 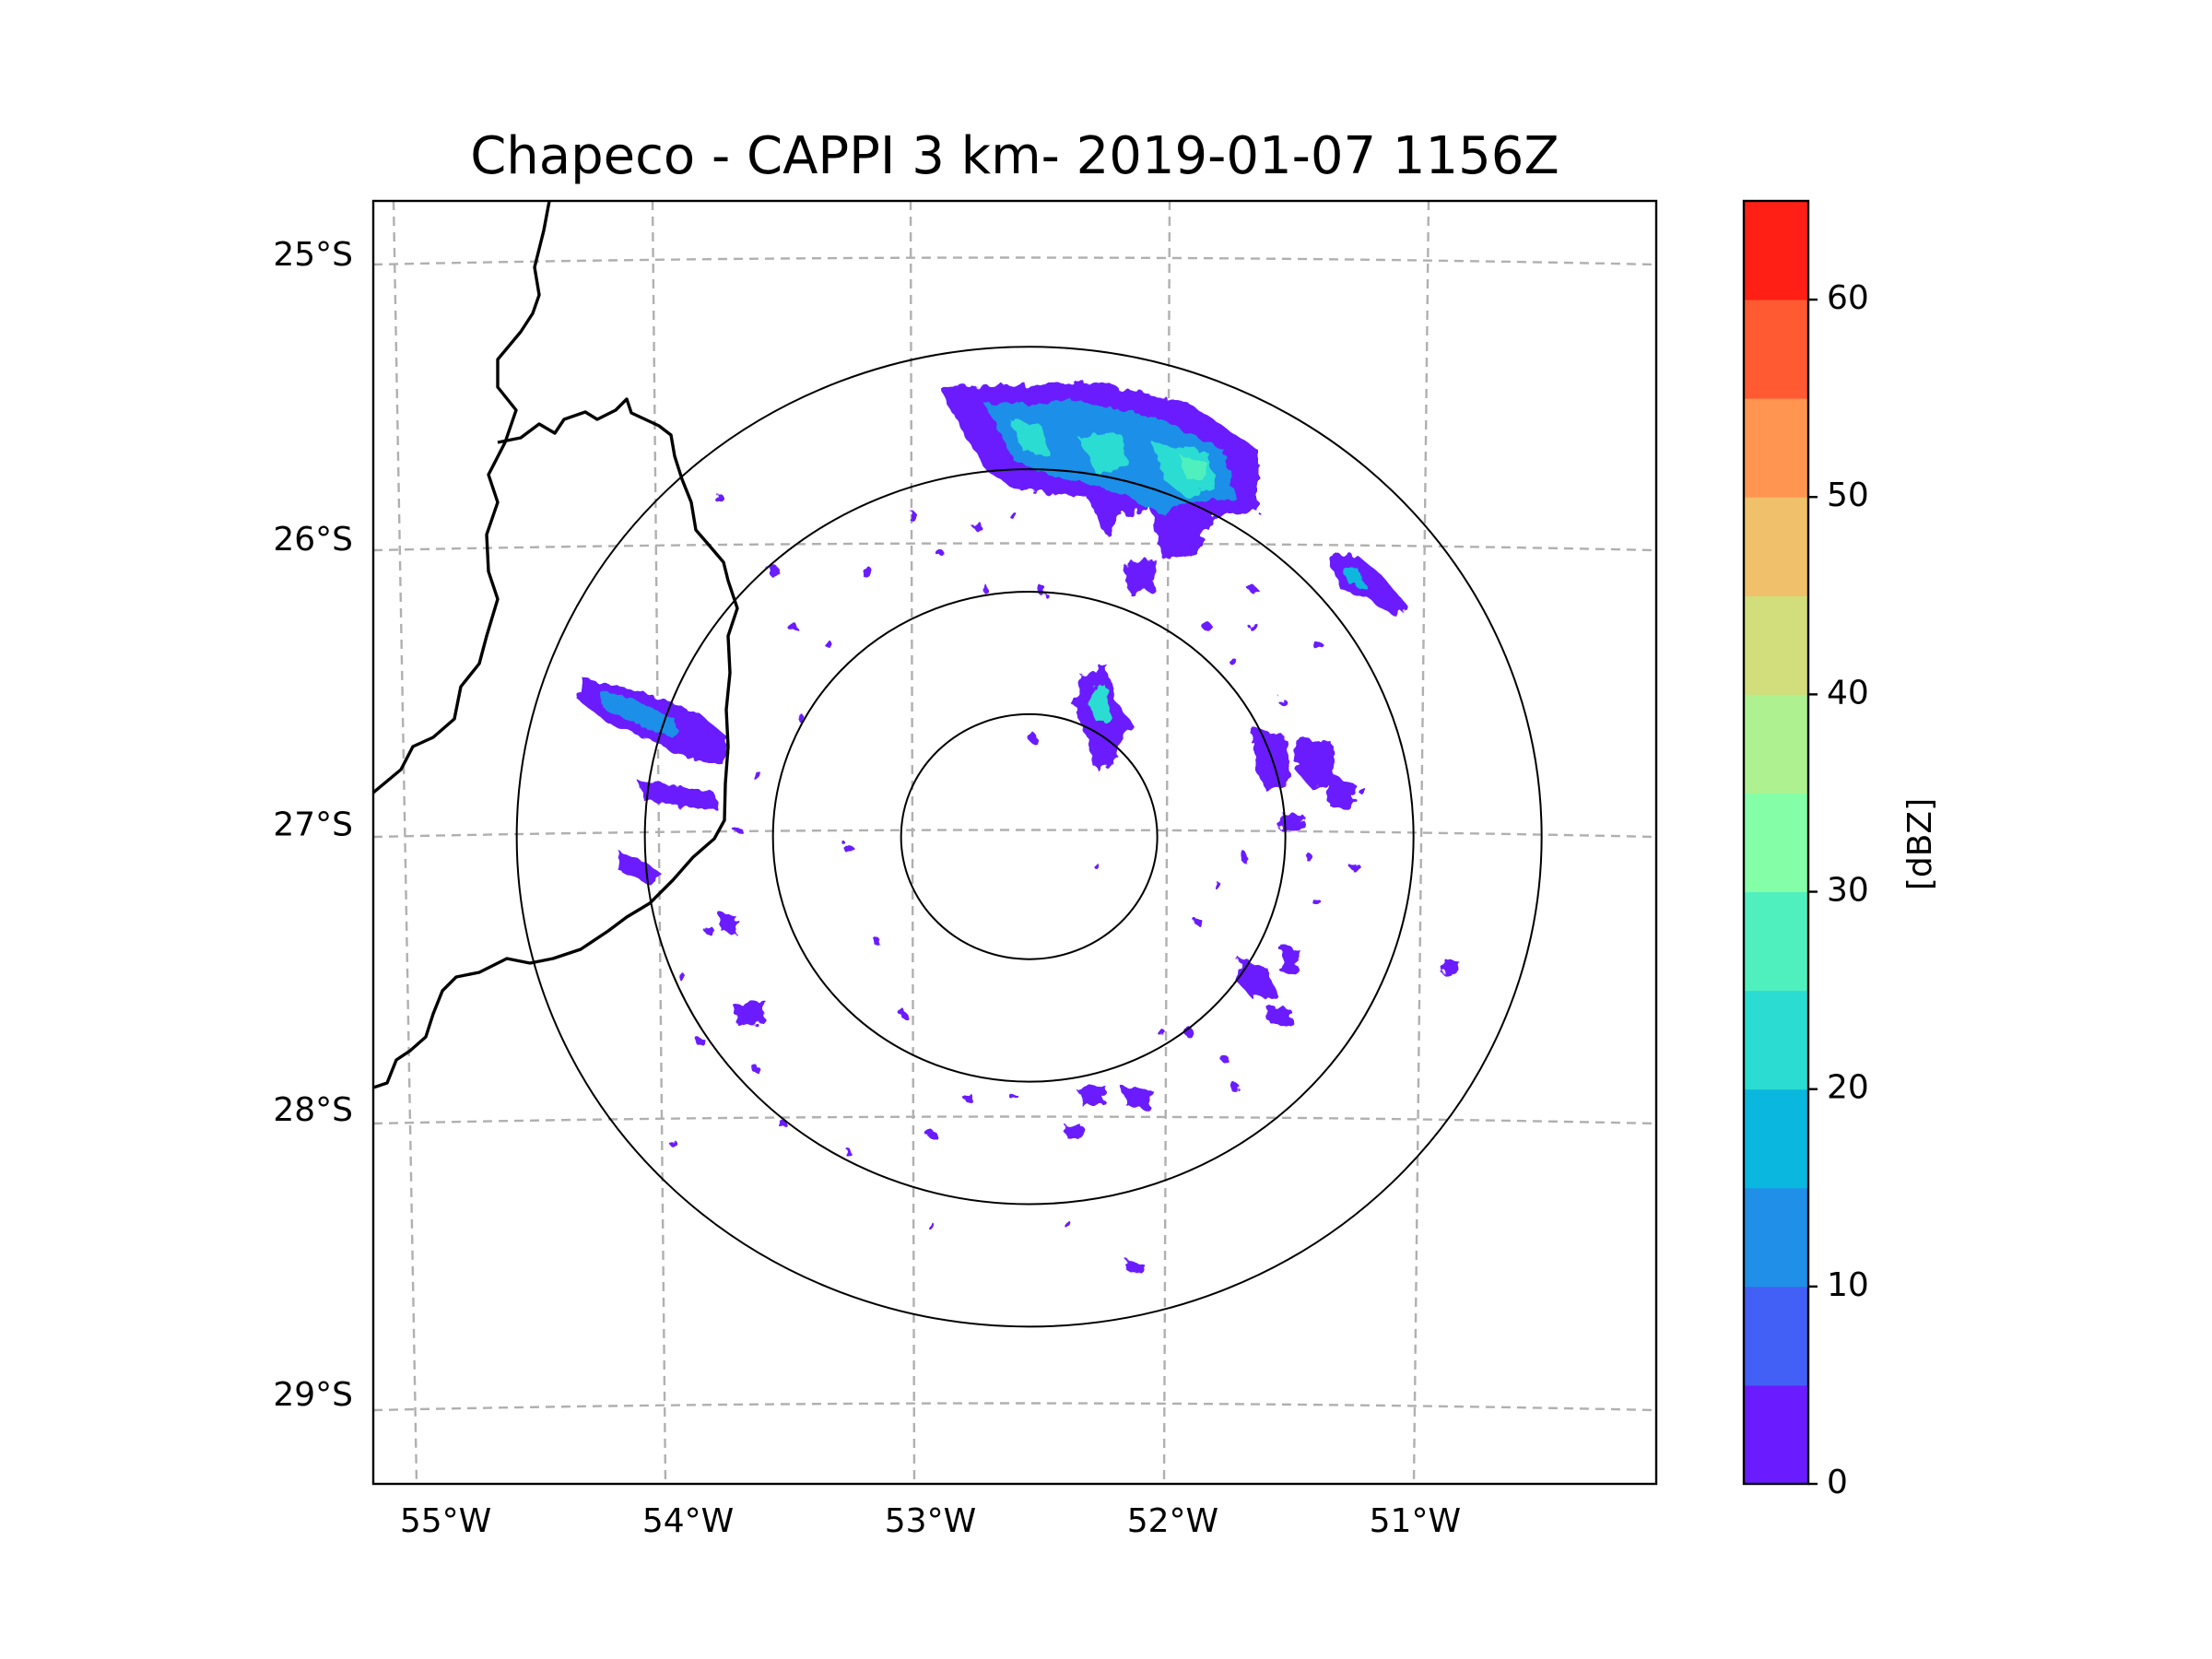 What do you see at coordinates (1848, 1088) in the screenshot?
I see `colorbar-tick-label: 20` at bounding box center [1848, 1088].